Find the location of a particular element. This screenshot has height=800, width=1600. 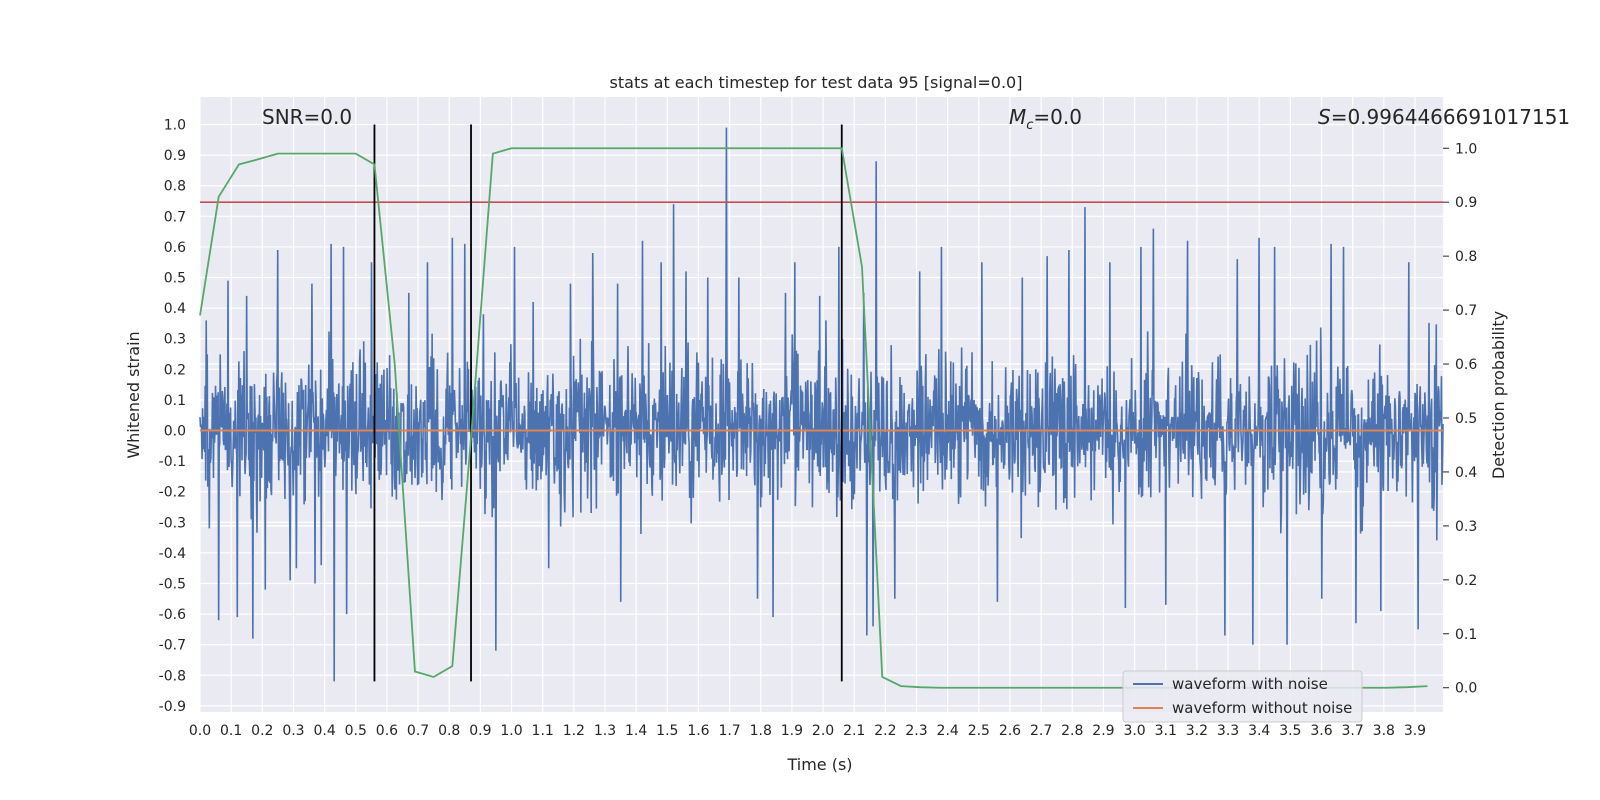

y2-tick-label: 0.5 is located at coordinates (1466, 419).